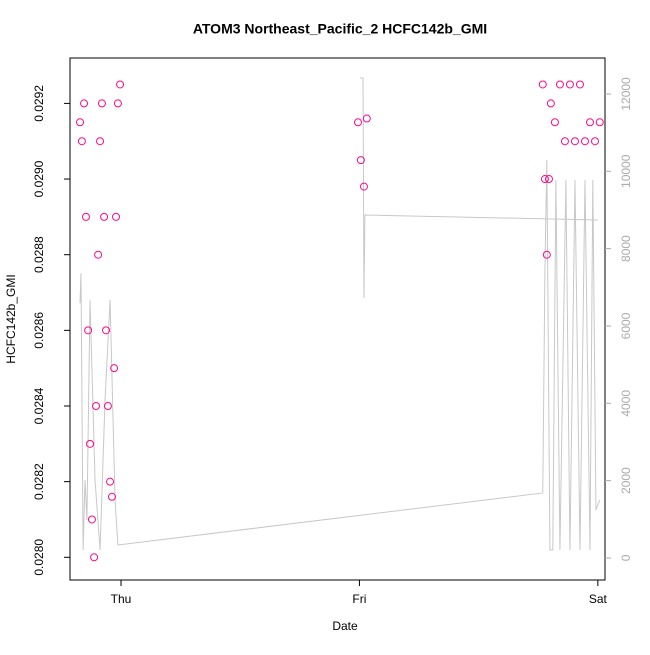 Image resolution: width=650 pixels, height=655 pixels. What do you see at coordinates (626, 557) in the screenshot?
I see `y2-tick-label: 0` at bounding box center [626, 557].